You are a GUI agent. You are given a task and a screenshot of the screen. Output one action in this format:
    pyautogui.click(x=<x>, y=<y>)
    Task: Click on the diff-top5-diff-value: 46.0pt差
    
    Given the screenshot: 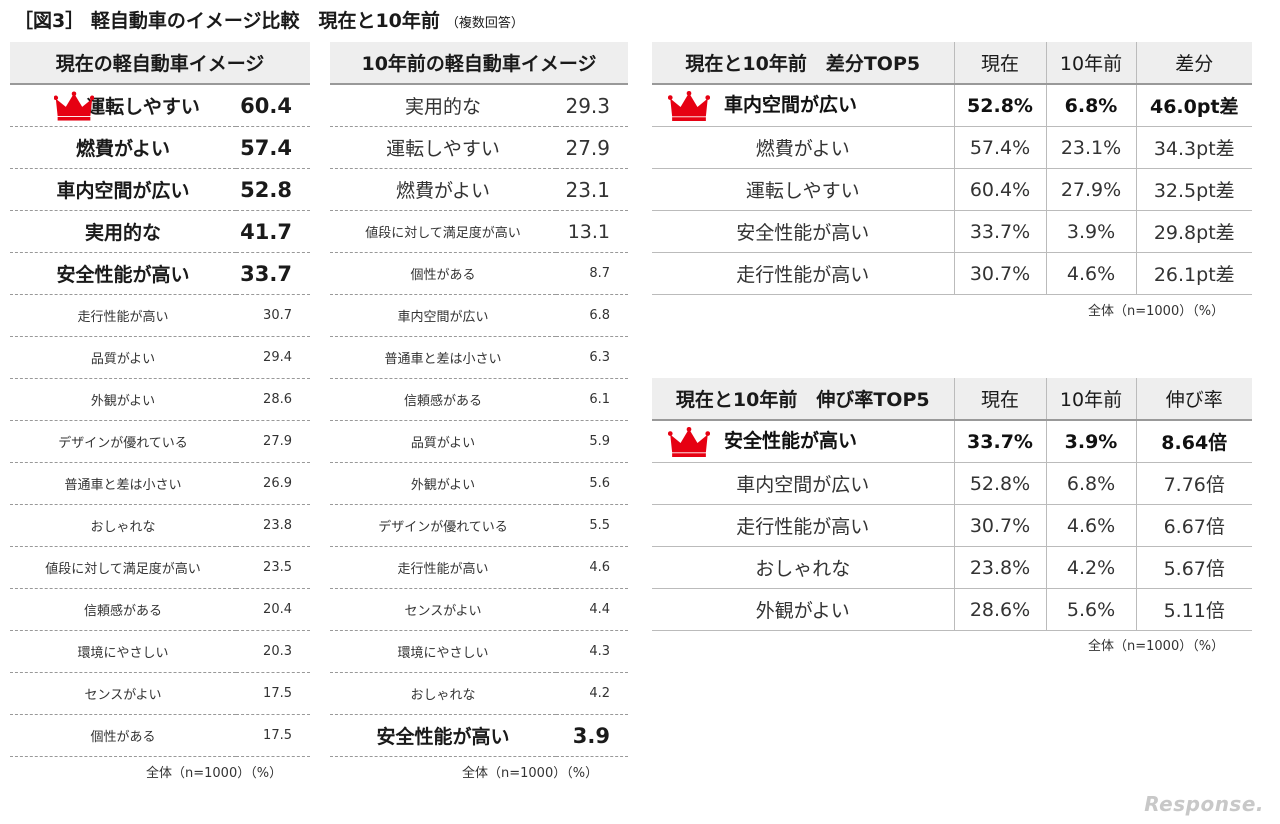 What is the action you would take?
    pyautogui.click(x=1193, y=105)
    